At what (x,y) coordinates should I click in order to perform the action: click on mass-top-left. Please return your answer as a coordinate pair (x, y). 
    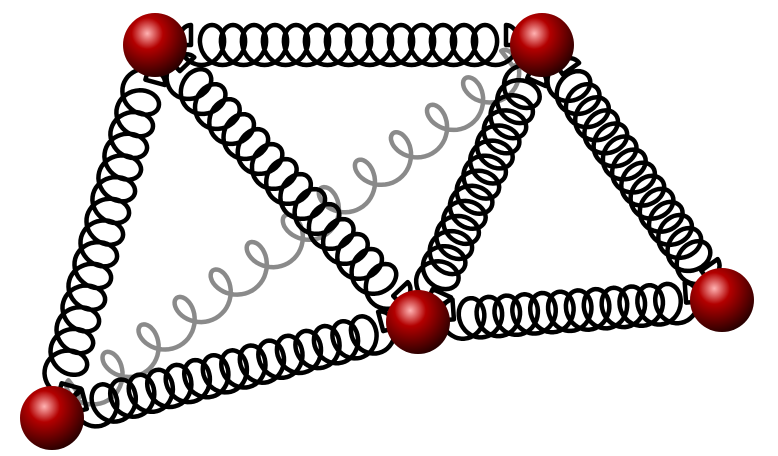
    Looking at the image, I should click on (155, 45).